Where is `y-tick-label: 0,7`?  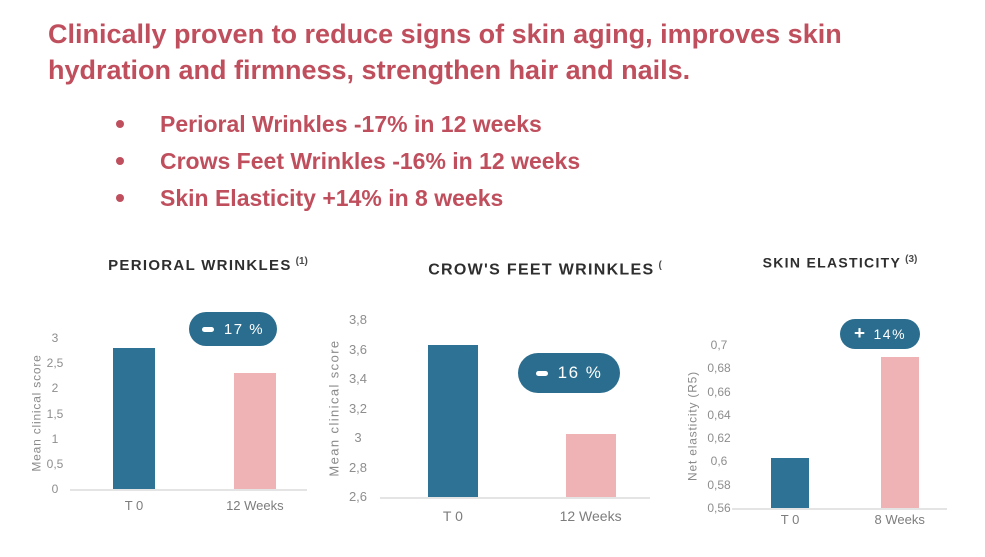 y-tick-label: 0,7 is located at coordinates (719, 345).